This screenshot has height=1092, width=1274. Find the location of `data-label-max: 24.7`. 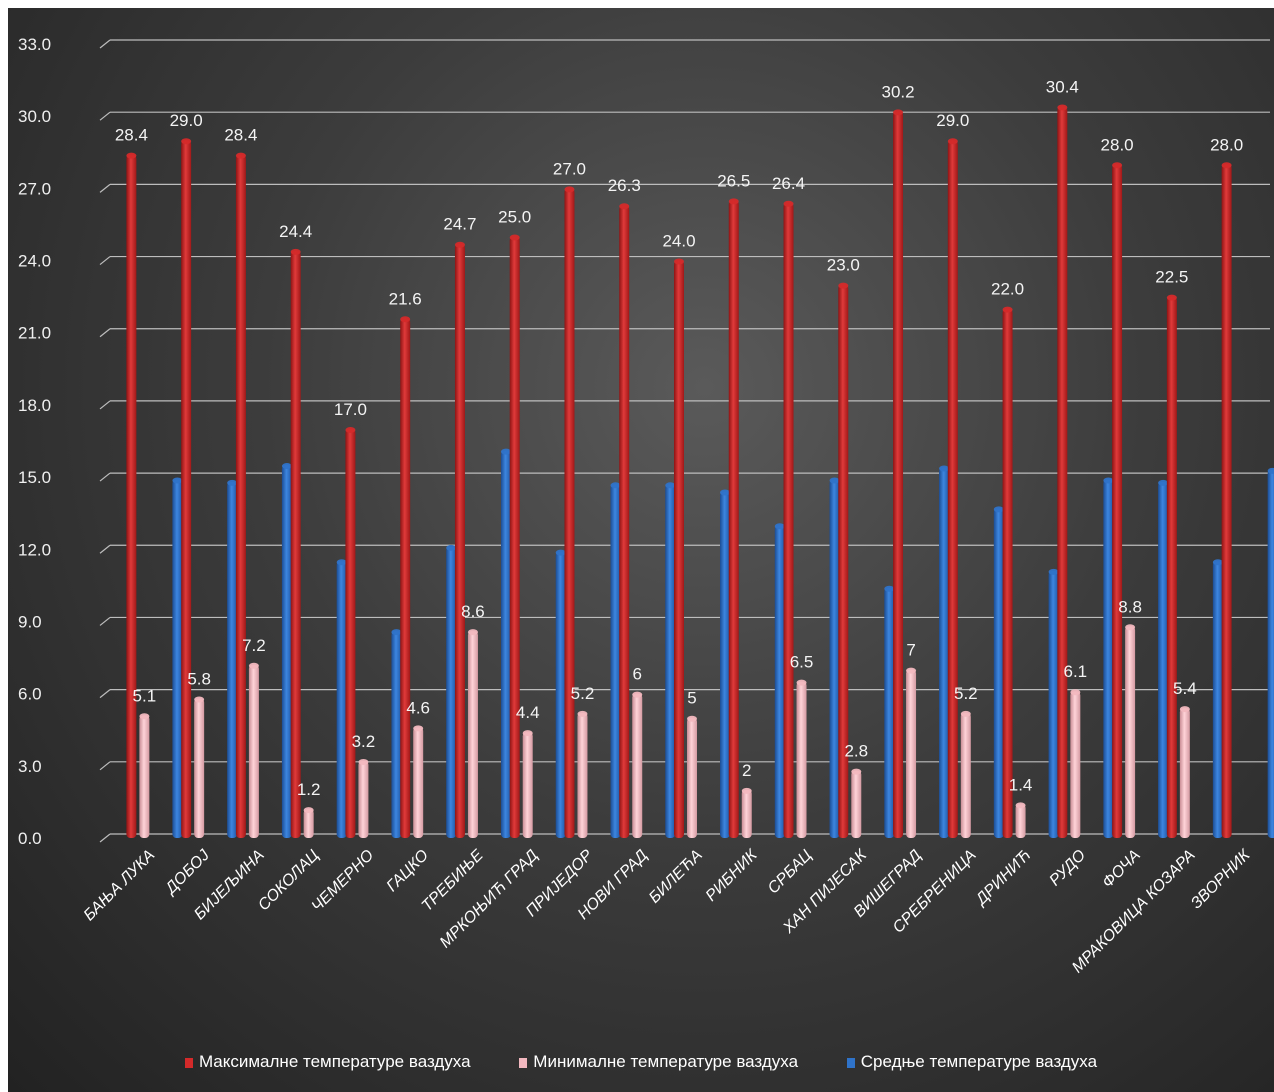

data-label-max: 24.7 is located at coordinates (459, 224).